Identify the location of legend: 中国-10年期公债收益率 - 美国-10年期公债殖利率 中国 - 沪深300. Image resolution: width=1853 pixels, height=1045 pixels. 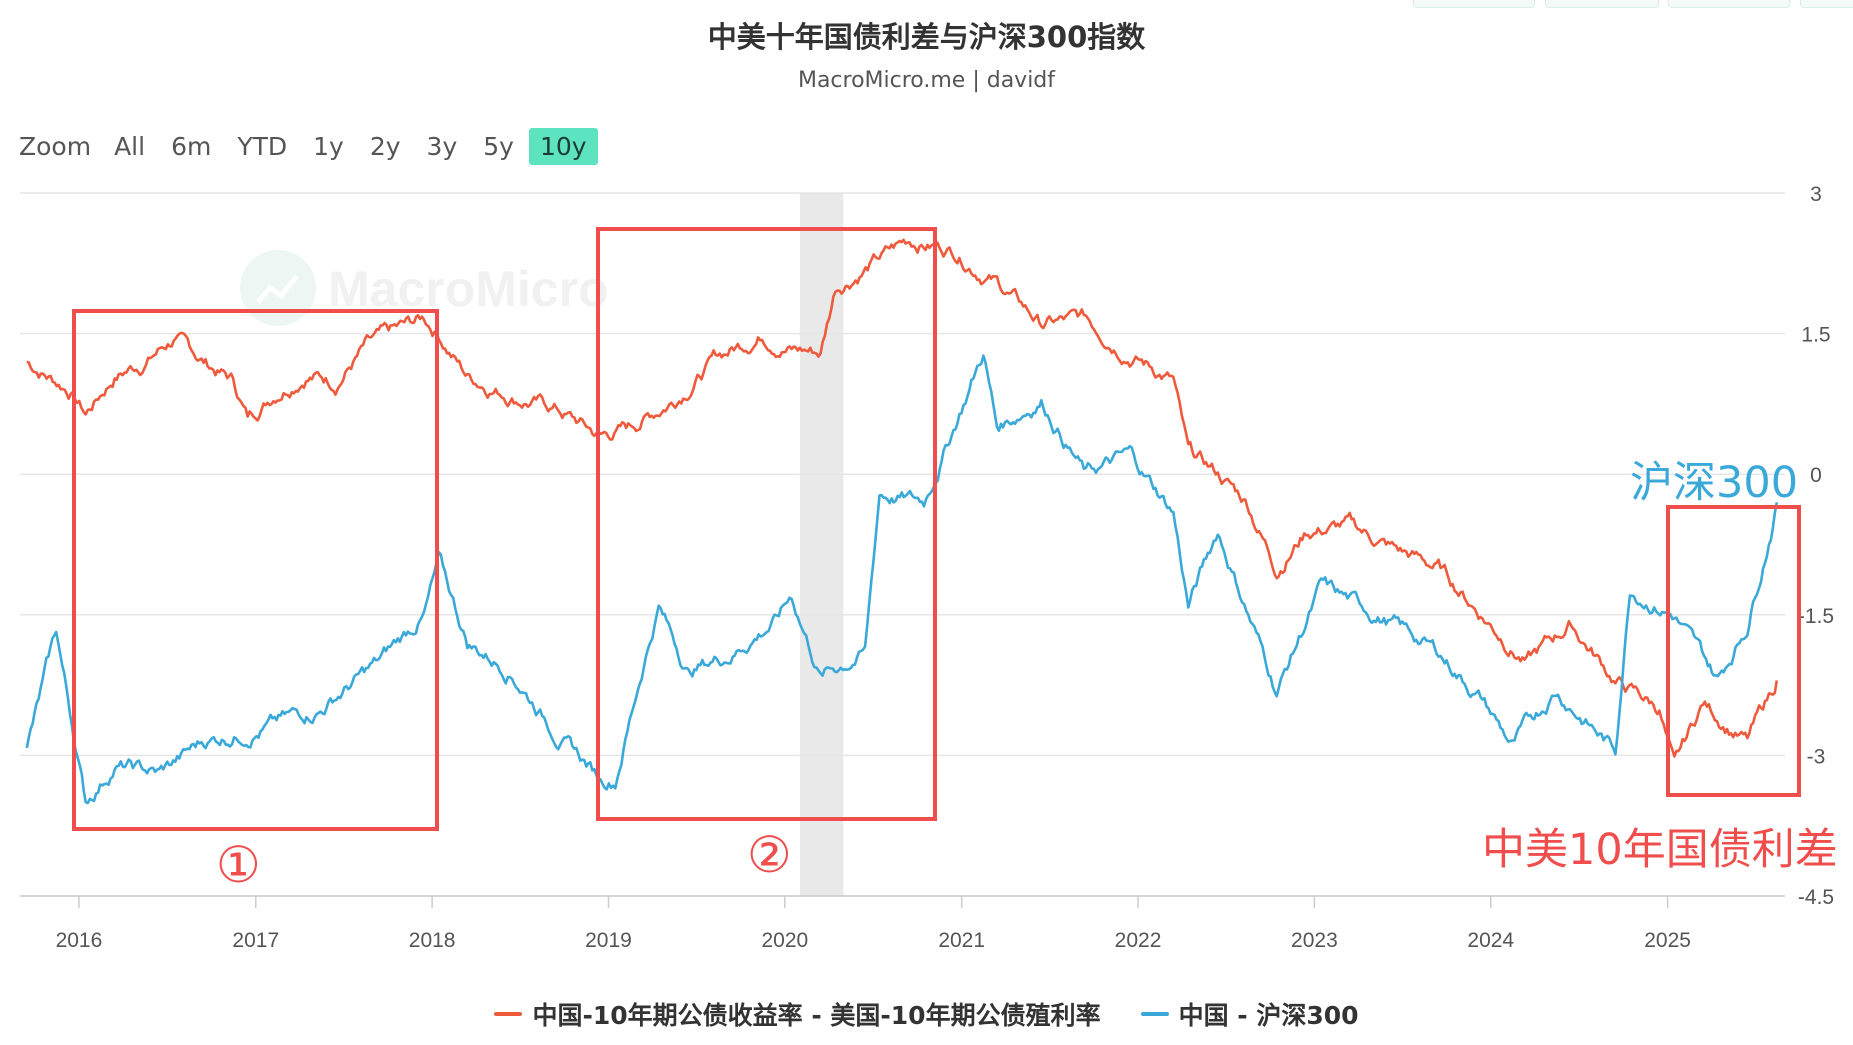
(926, 1014).